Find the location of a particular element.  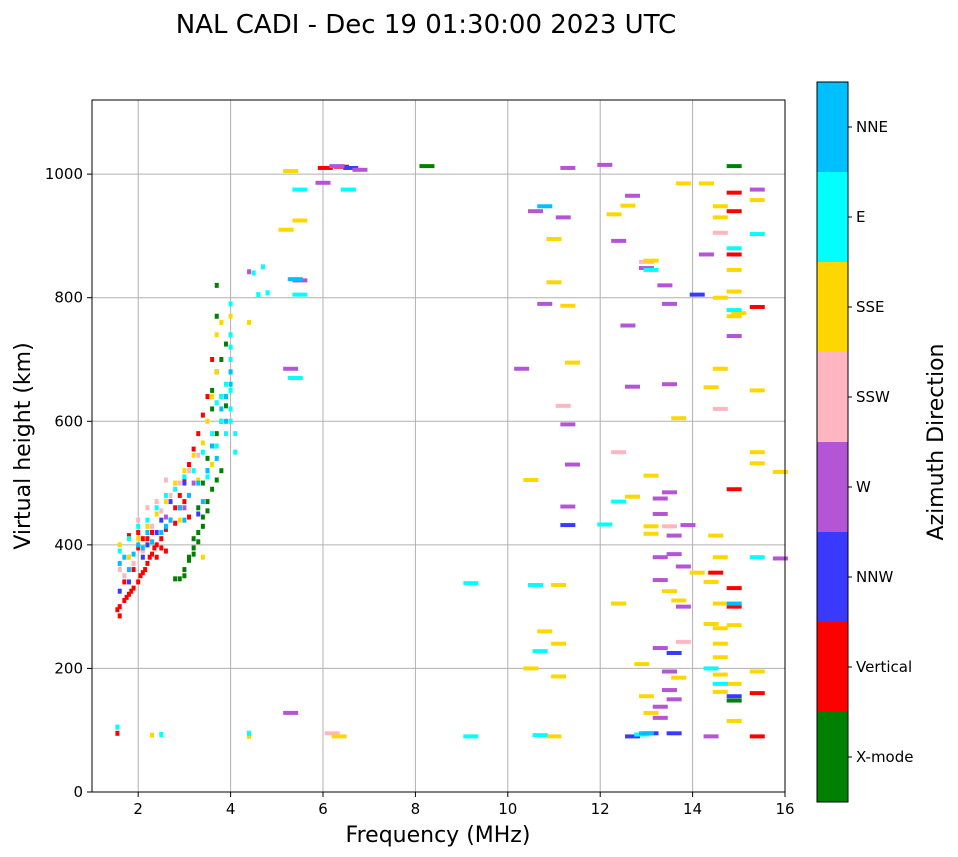

x-tick-label: 12 is located at coordinates (600, 809).